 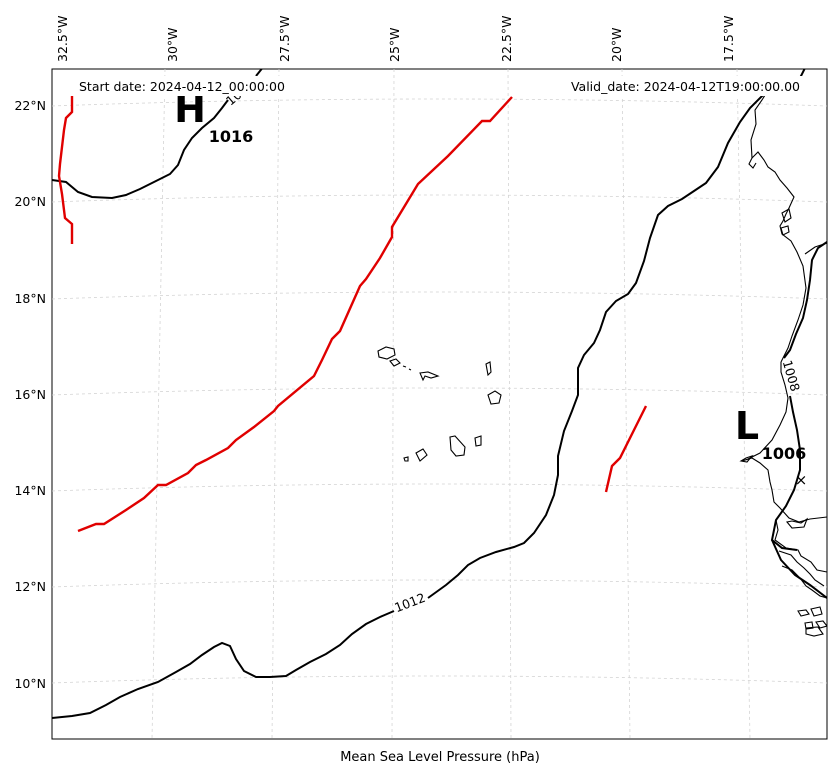 What do you see at coordinates (752, 163) in the screenshot?
I see `western-sahara-coast-upper` at bounding box center [752, 163].